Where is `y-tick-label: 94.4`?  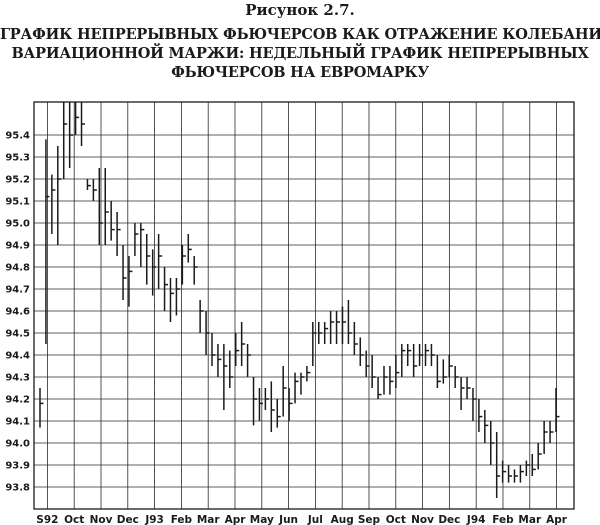 y-tick-label: 94.4 is located at coordinates (17, 356).